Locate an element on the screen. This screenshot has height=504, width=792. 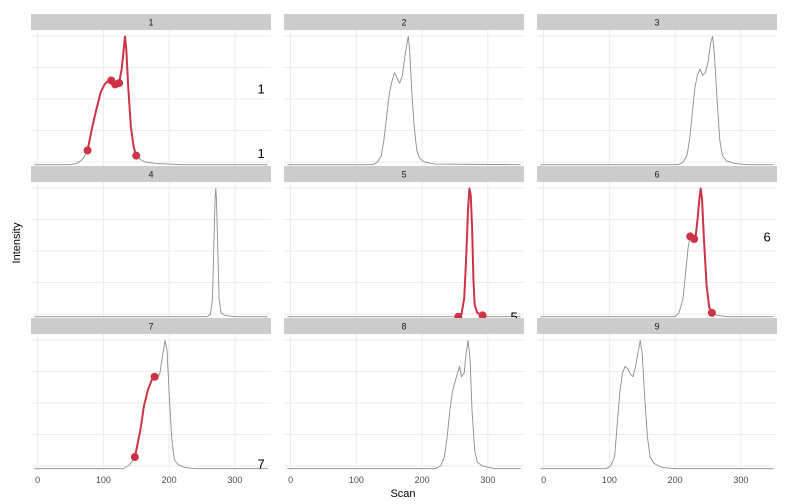
facet-panel-7: 7 7 0 100 200 300 is located at coordinates (151, 401).